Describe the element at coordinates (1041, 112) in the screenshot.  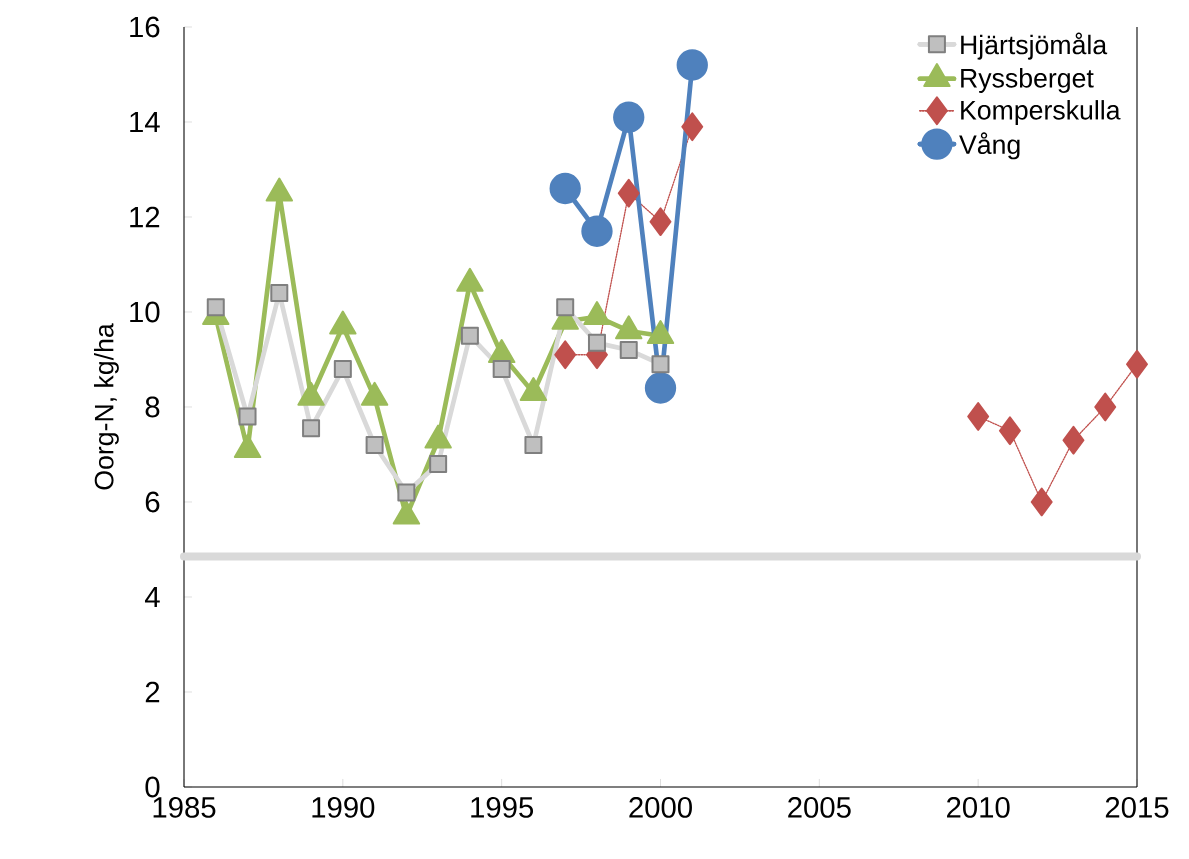
I see `legend-label: Komperskulla` at that location.